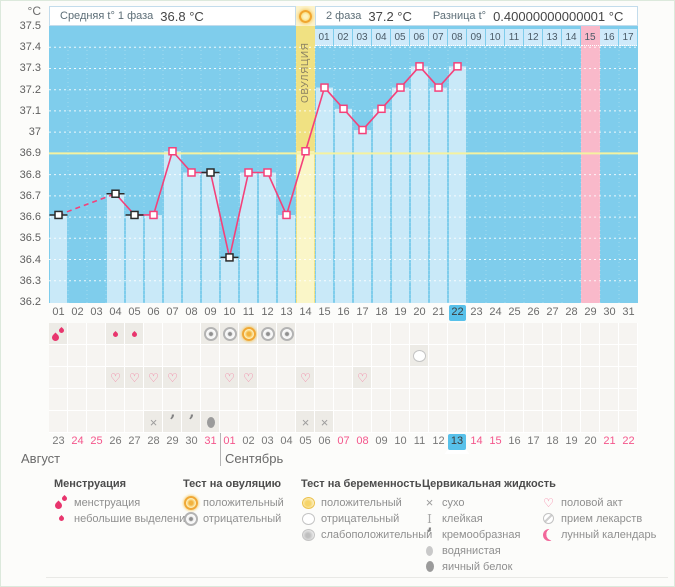  What do you see at coordinates (552, 312) in the screenshot?
I see `cycle-day-27: 27` at bounding box center [552, 312].